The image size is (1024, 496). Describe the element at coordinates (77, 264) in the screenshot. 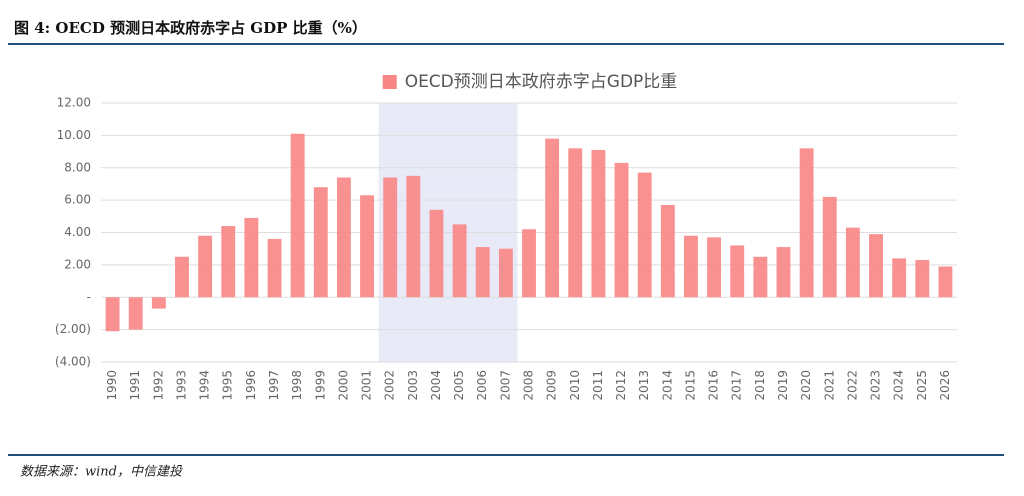

I see `y-tick-label: 2.00` at that location.